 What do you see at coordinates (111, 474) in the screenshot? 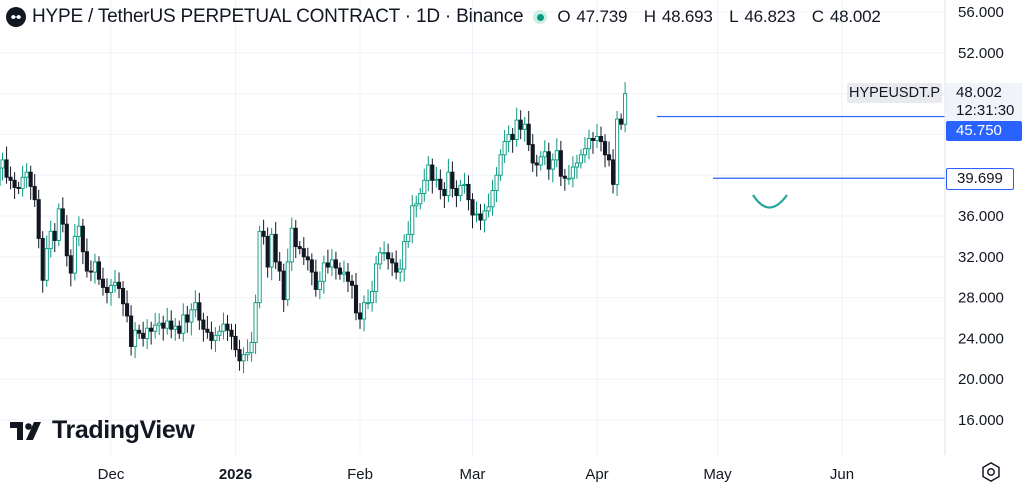
I see `time-axis-tick-label: Dec` at bounding box center [111, 474].